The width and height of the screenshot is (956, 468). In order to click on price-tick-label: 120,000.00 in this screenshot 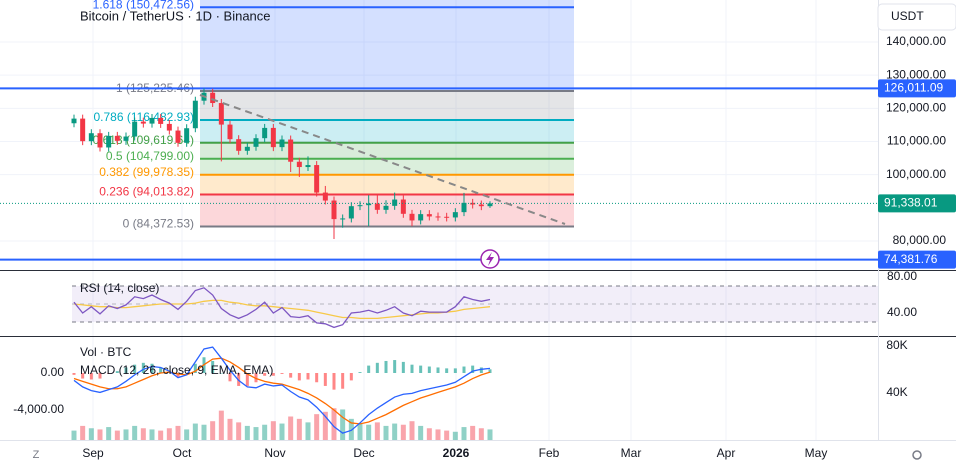, I will do `click(916, 108)`.